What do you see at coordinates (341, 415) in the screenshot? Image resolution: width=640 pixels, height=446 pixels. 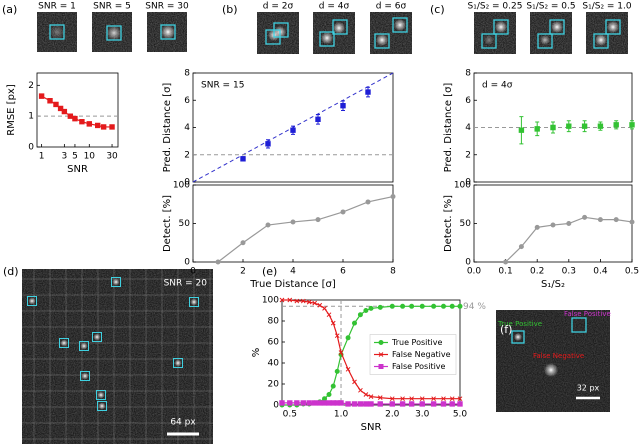 I see `x-tick-label: 1.0` at bounding box center [341, 415].